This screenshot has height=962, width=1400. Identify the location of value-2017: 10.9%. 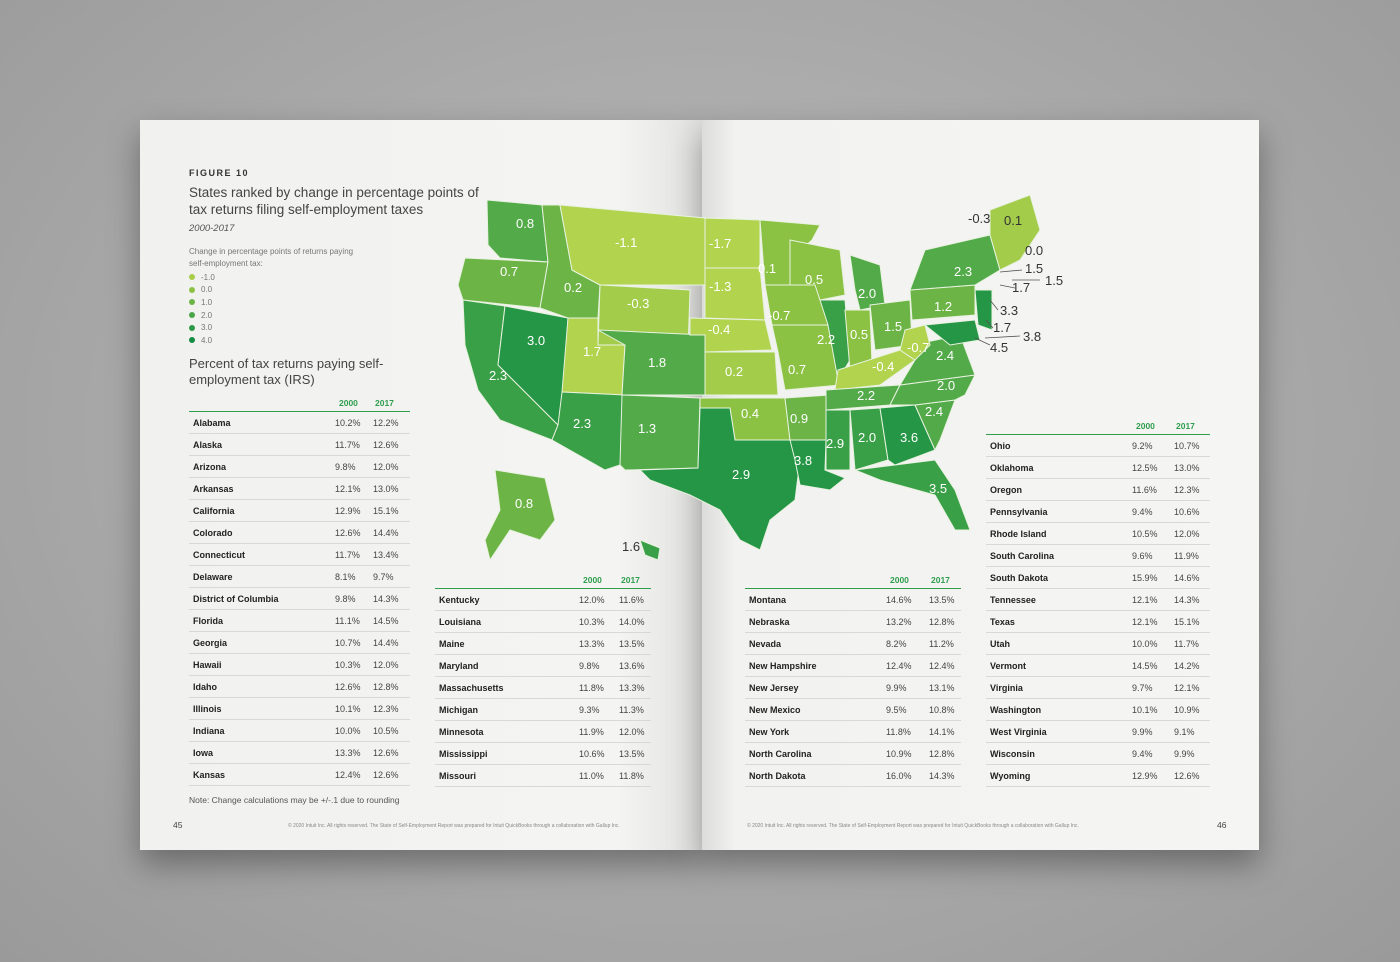
(1187, 710).